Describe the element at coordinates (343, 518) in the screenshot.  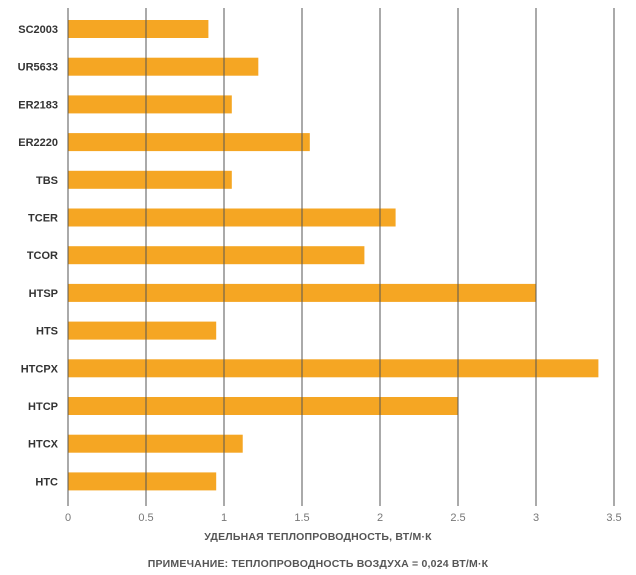
I see `x-tick-labels: 0 0.5 1 1.5 2 2.5 3 3.5` at that location.